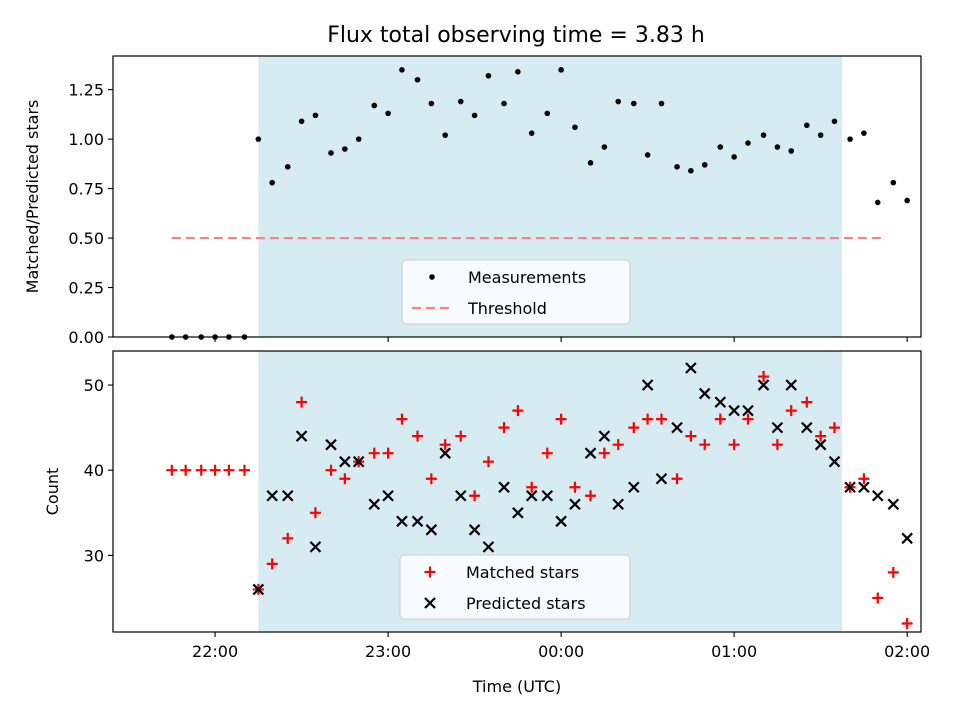 The height and width of the screenshot is (724, 960). I want to click on legend-box, so click(515, 587).